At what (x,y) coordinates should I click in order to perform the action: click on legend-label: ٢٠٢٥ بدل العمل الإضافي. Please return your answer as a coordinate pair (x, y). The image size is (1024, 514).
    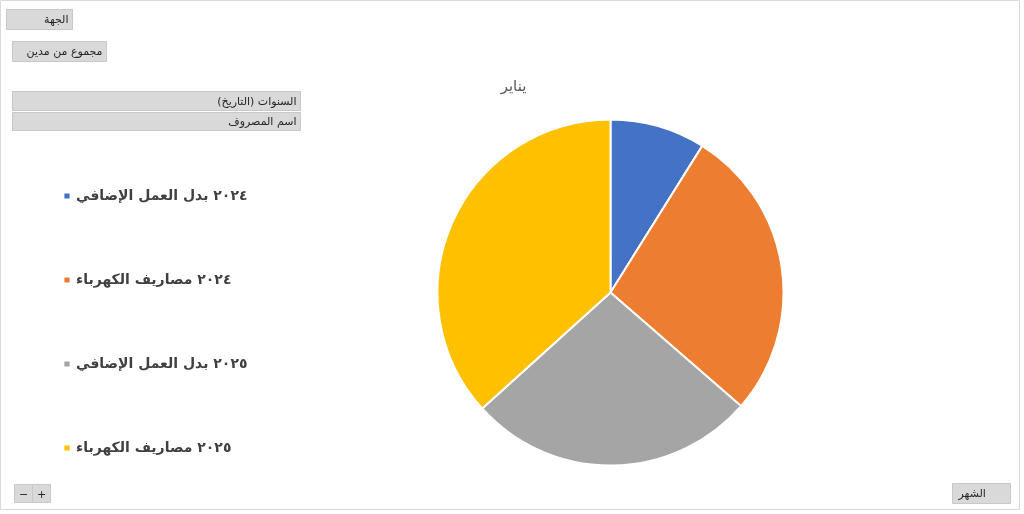
    Looking at the image, I should click on (162, 363).